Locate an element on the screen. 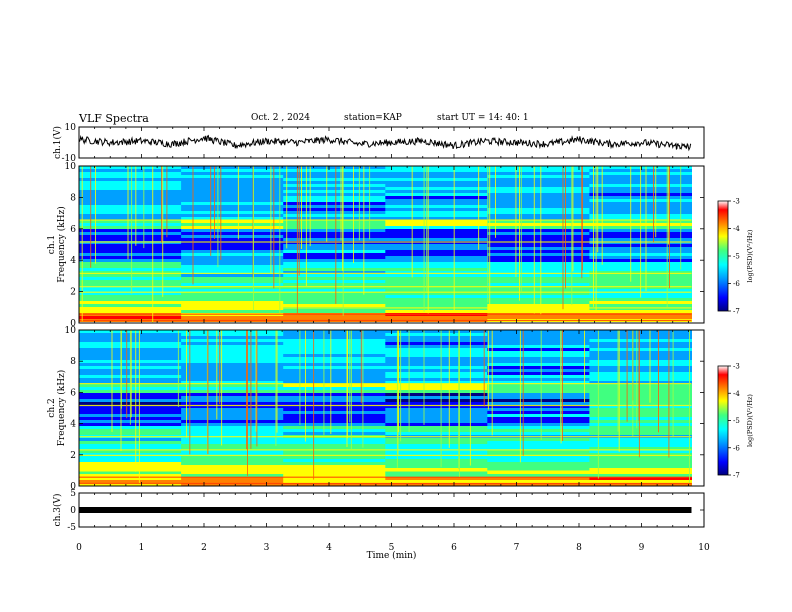 Image resolution: width=792 pixels, height=612 pixels. station-label: station=KAP is located at coordinates (373, 118).